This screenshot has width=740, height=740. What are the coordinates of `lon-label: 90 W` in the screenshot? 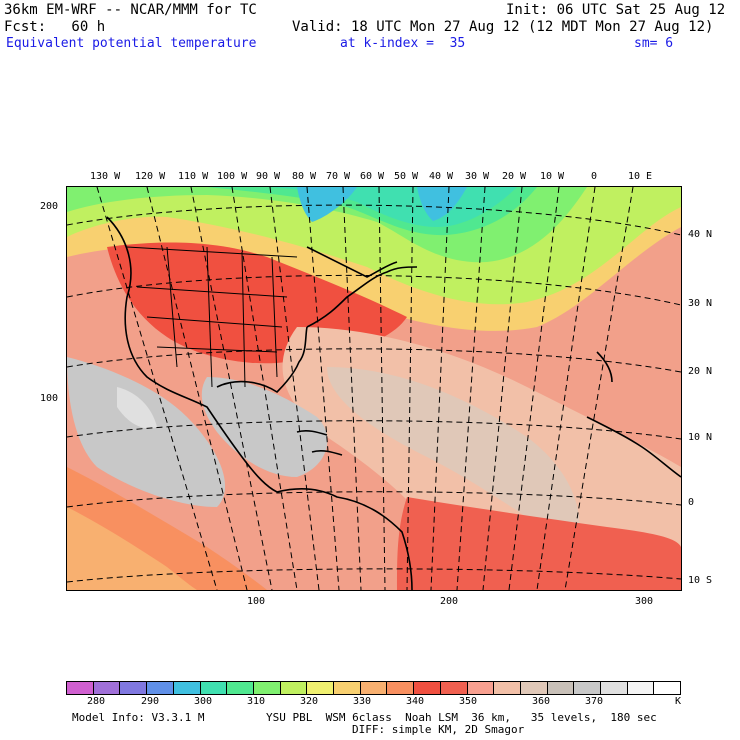 It's located at (268, 176).